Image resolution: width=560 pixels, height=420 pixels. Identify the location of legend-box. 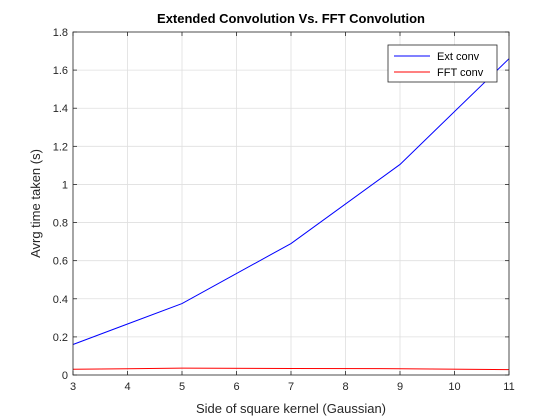
(442, 63).